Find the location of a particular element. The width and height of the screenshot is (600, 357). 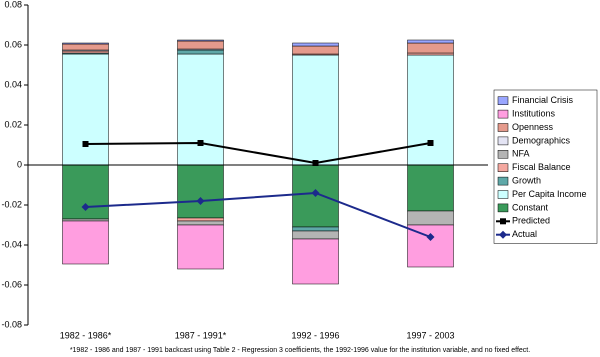

legend-box is located at coordinates (545, 166).